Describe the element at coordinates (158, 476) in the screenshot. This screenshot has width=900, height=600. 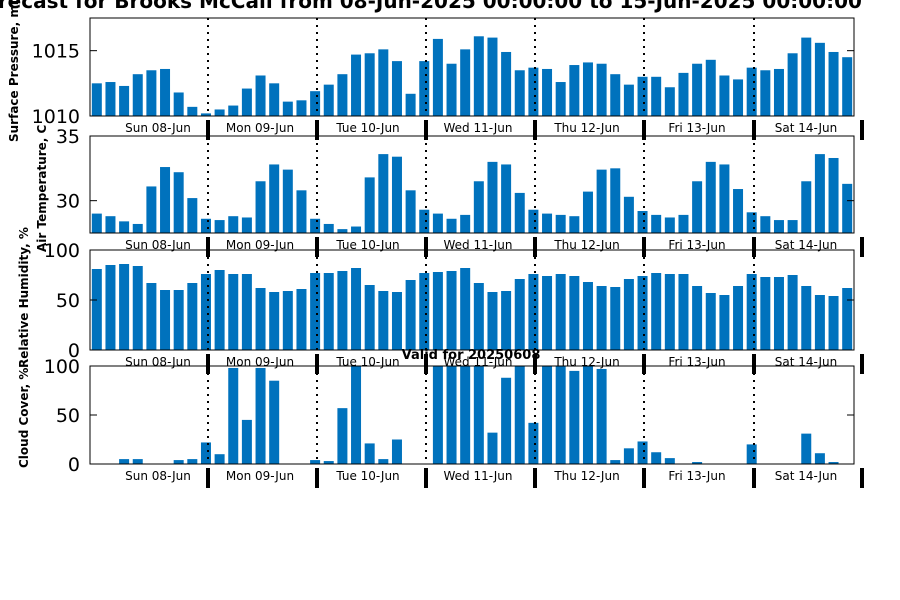
I see `day-label: Sun 08-Jun` at that location.